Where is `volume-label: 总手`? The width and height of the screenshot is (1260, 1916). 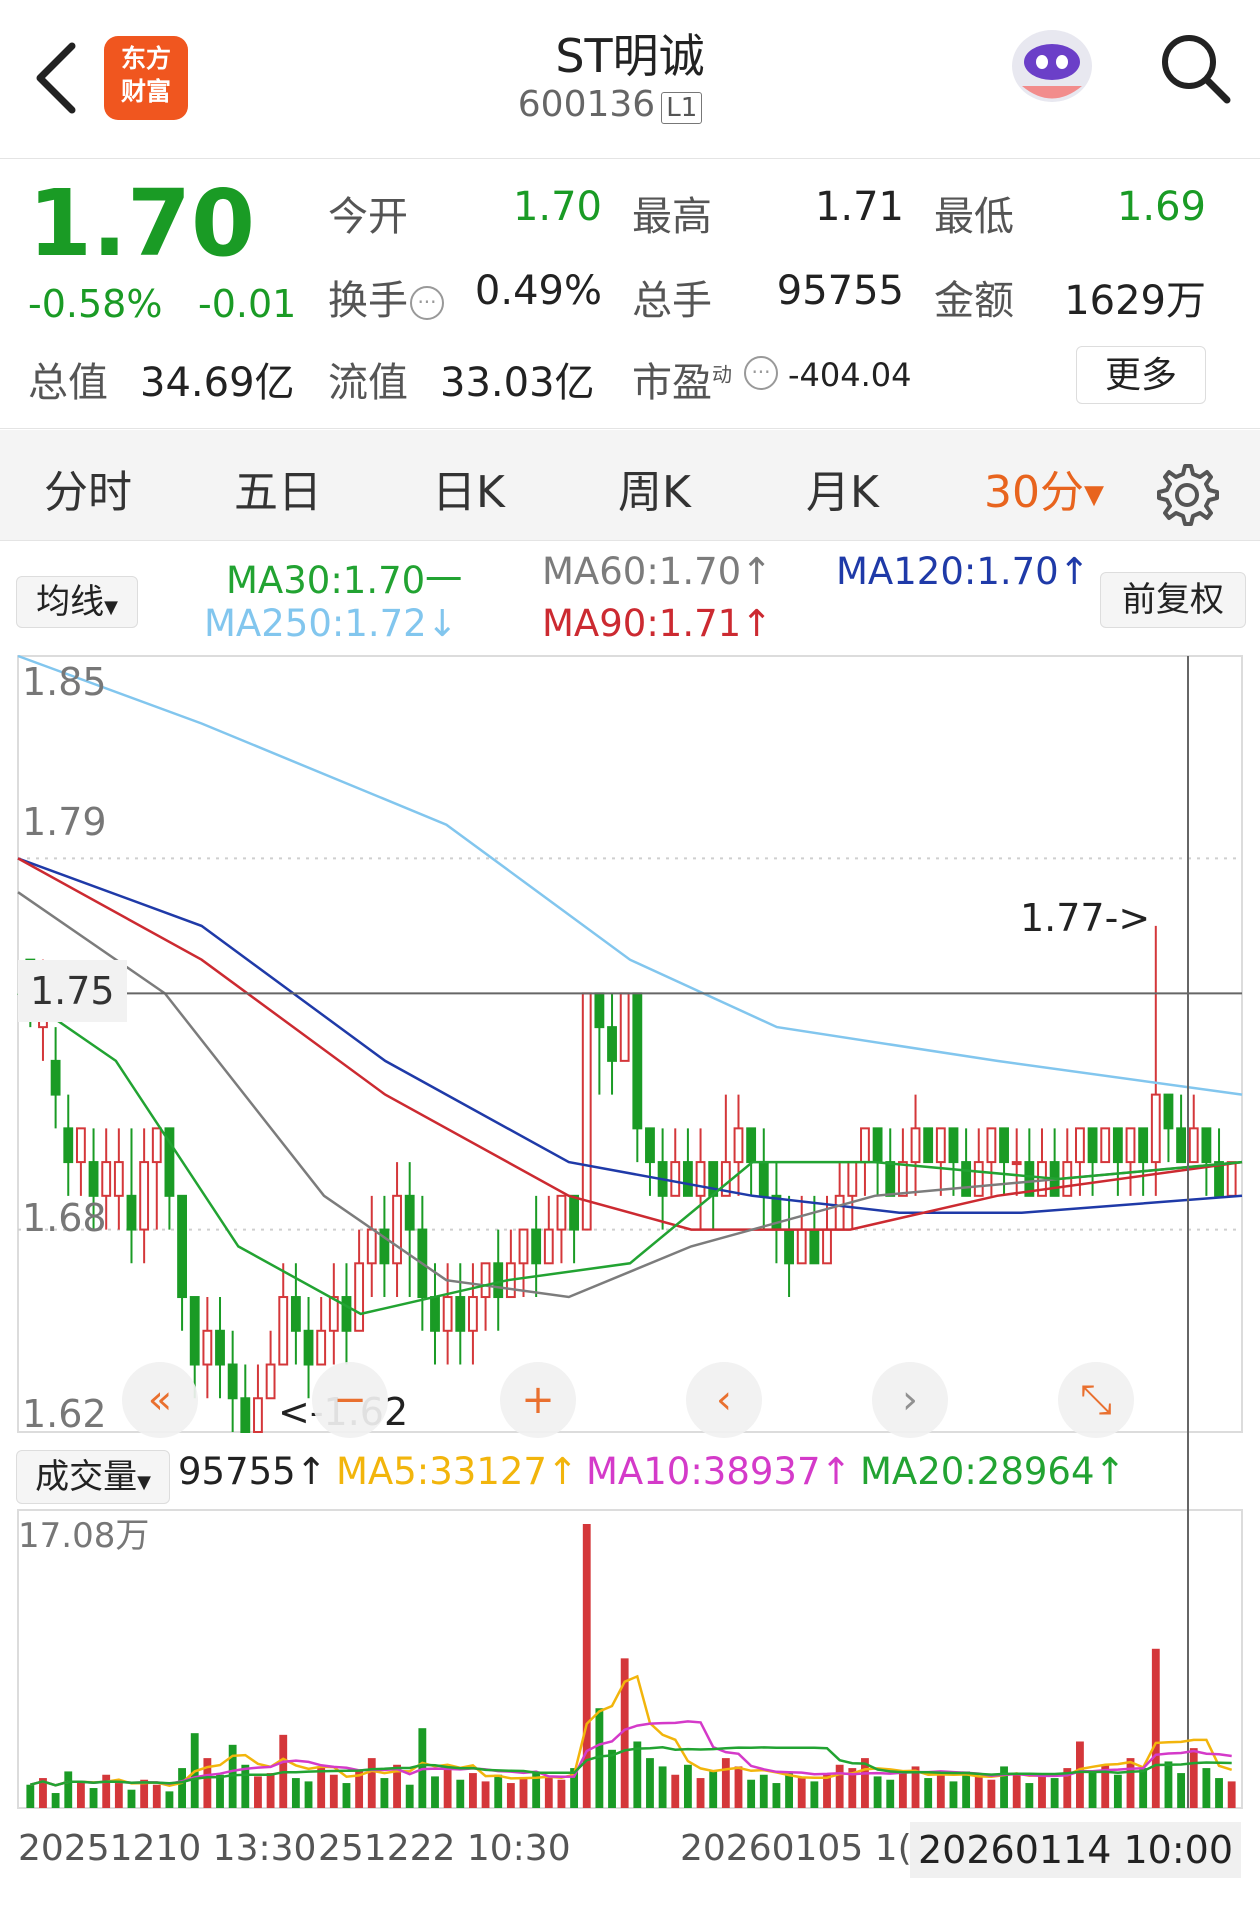 volume-label: 总手 is located at coordinates (672, 301).